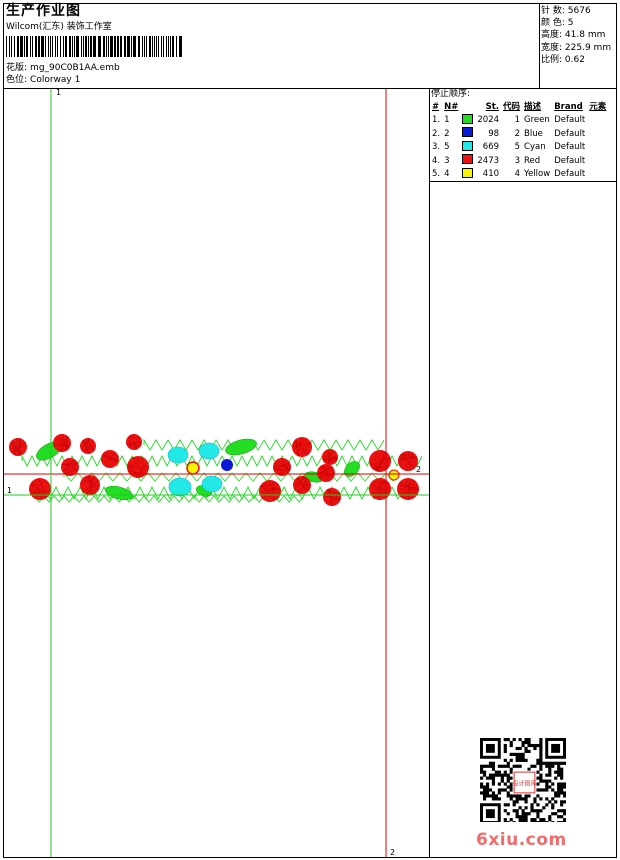 Image resolution: width=620 pixels, height=860 pixels. What do you see at coordinates (517, 120) in the screenshot?
I see `cell-code: 1` at bounding box center [517, 120].